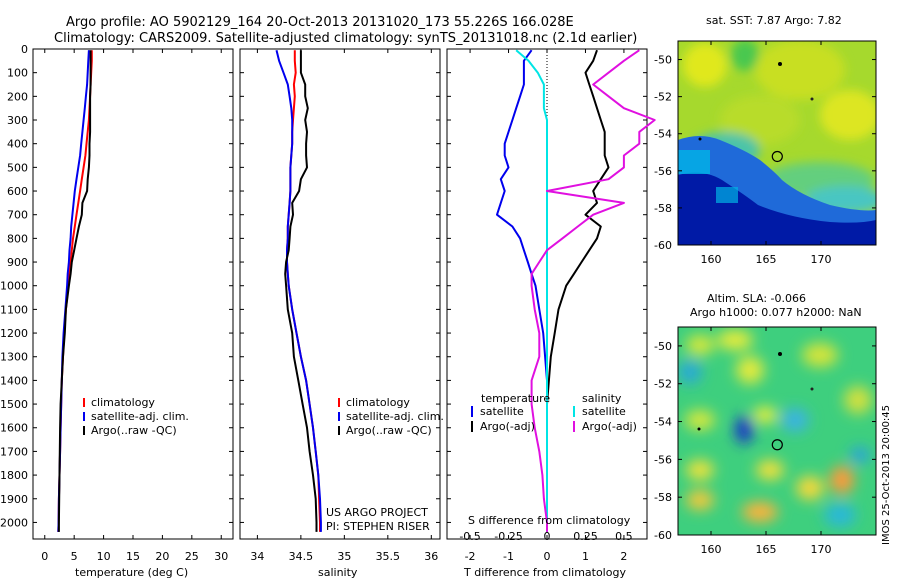 The height and width of the screenshot is (580, 900). Describe the element at coordinates (609, 426) in the screenshot. I see `legend-s-argo: Argo(-adj)` at that location.